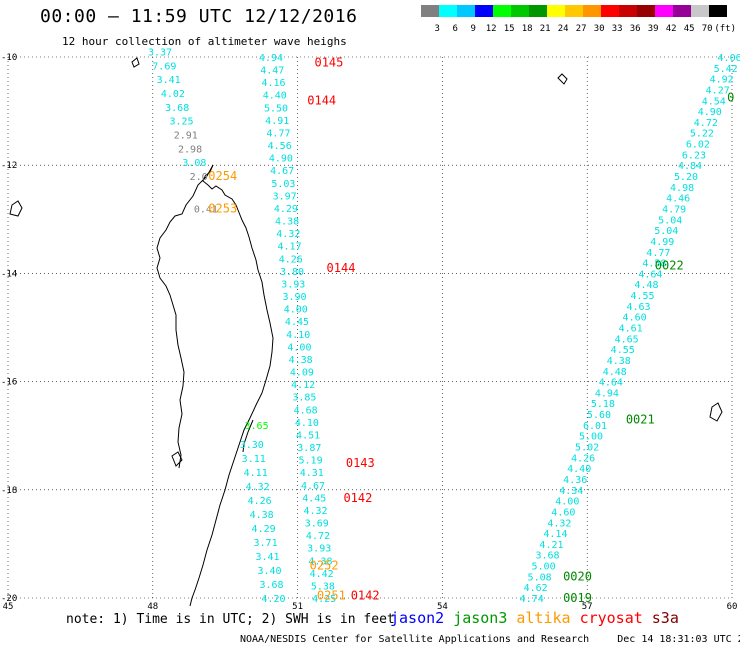  Describe the element at coordinates (454, 29) in the screenshot. I see `colorbar-label: 6` at that location.